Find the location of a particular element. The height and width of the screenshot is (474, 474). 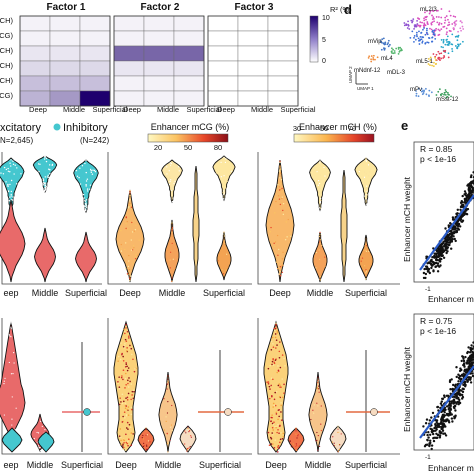

mcg-tick: 50 is located at coordinates (188, 147).